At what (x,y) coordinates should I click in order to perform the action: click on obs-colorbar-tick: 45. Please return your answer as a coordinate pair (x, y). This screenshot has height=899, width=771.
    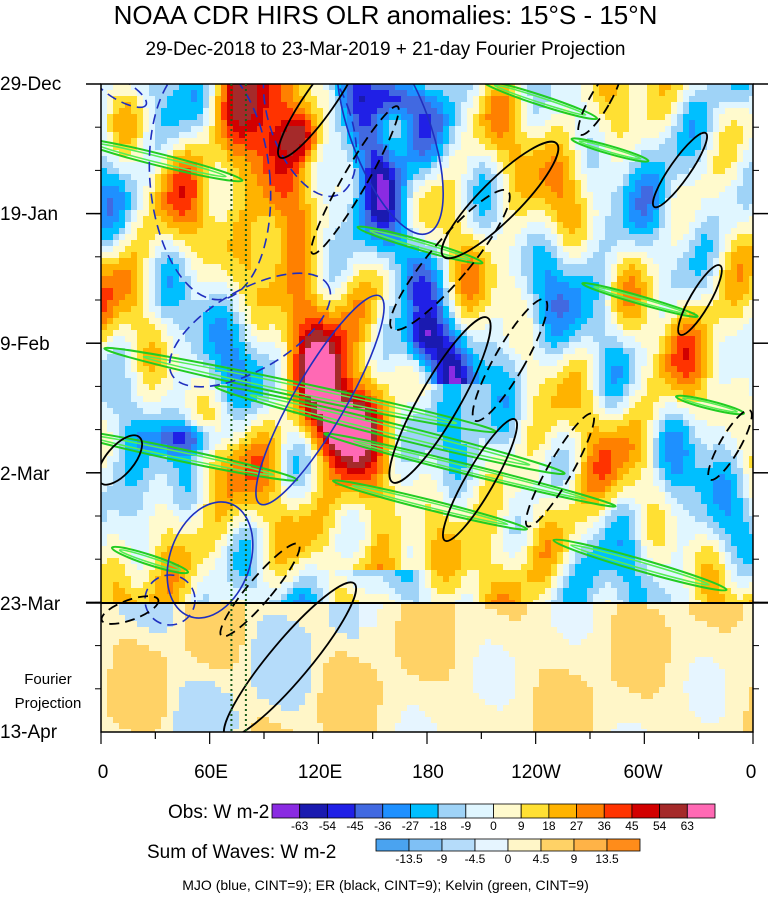
    Looking at the image, I should click on (632, 826).